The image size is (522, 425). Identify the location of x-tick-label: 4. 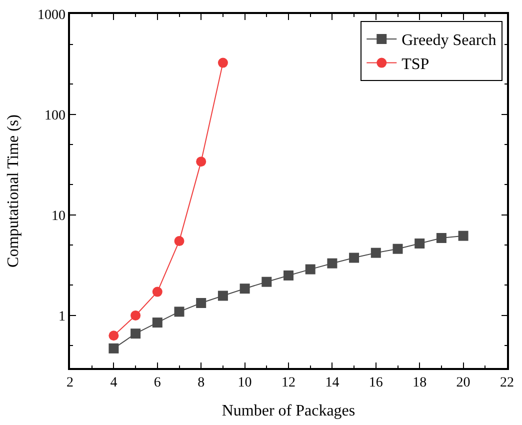
(114, 383).